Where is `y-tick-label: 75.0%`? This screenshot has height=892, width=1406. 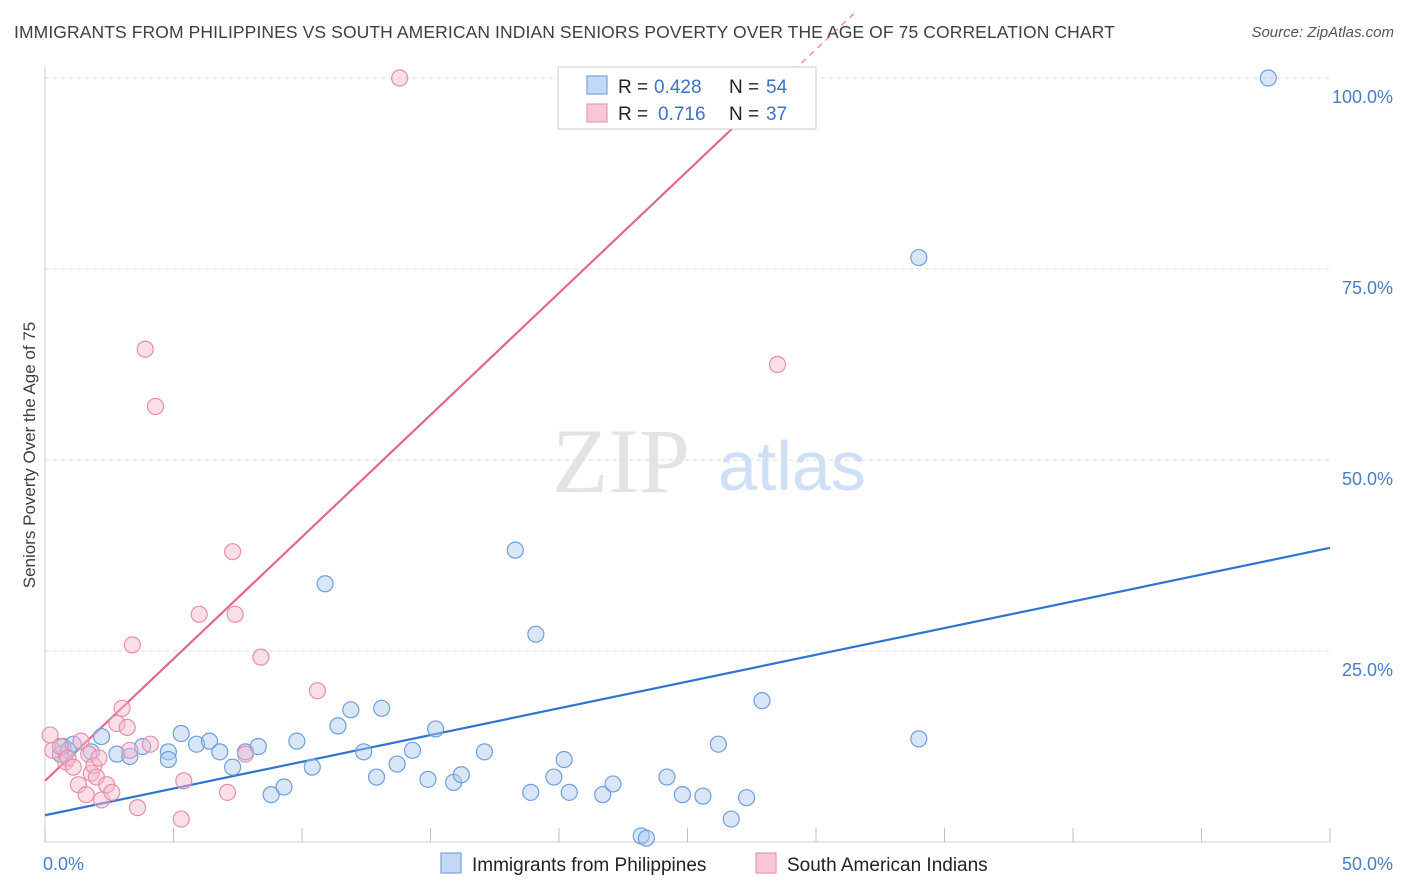
y-tick-label: 75.0% is located at coordinates (1367, 288).